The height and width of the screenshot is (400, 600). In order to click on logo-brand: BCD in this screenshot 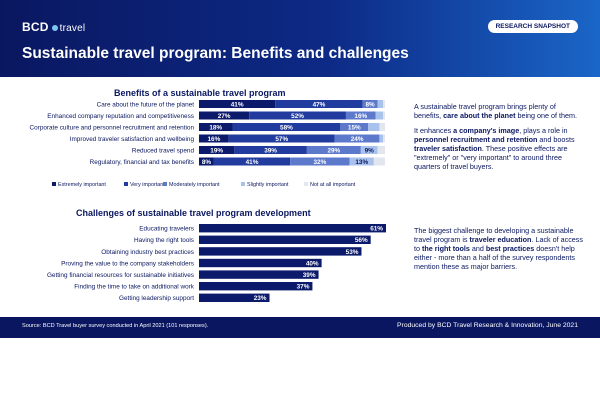, I will do `click(35, 27)`.